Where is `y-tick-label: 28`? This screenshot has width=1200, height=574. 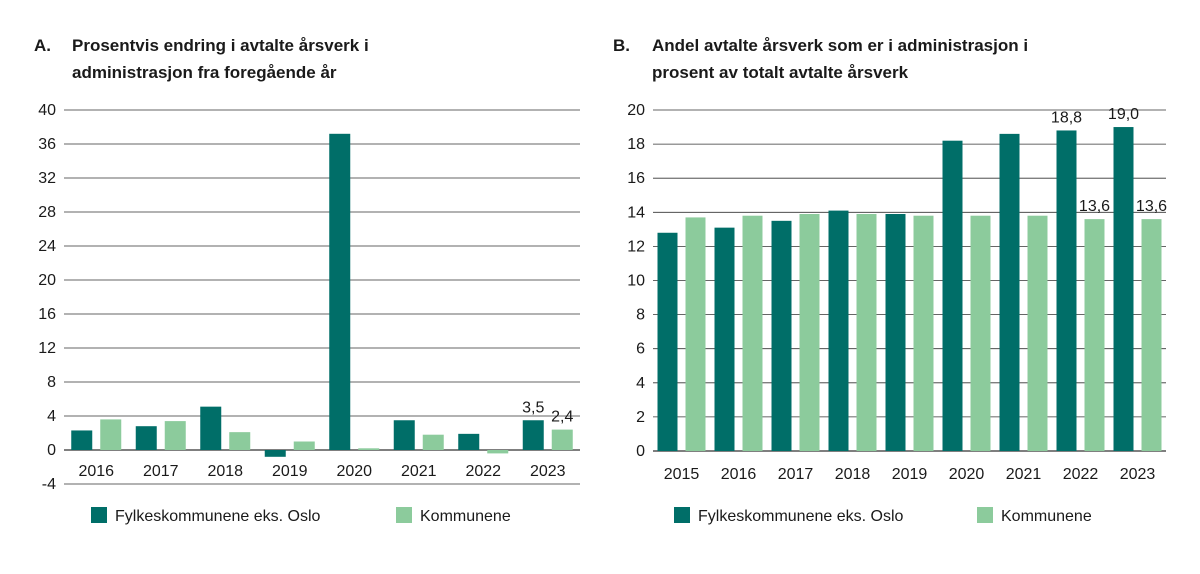 y-tick-label: 28 is located at coordinates (47, 212).